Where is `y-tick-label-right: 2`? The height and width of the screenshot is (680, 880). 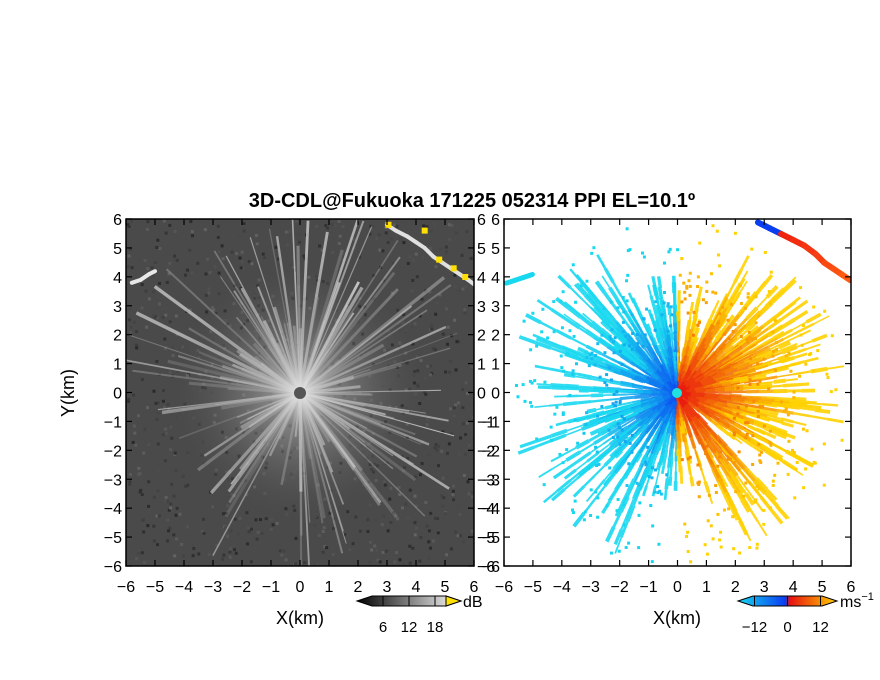
y-tick-label-right: 2 is located at coordinates (481, 336).